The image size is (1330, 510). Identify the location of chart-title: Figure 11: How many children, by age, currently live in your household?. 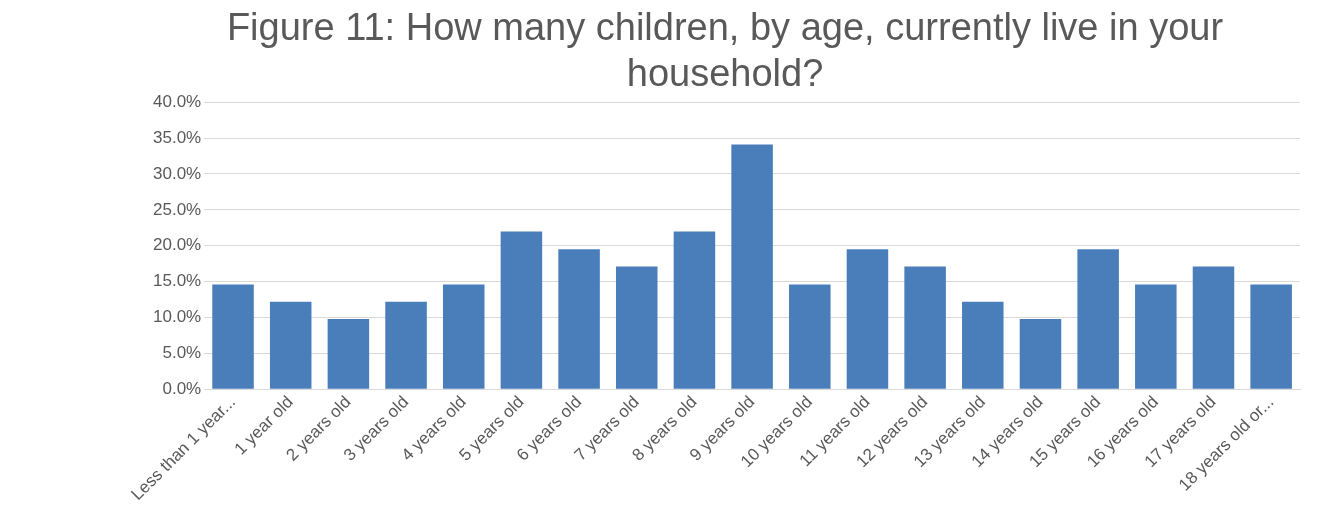
(725, 50).